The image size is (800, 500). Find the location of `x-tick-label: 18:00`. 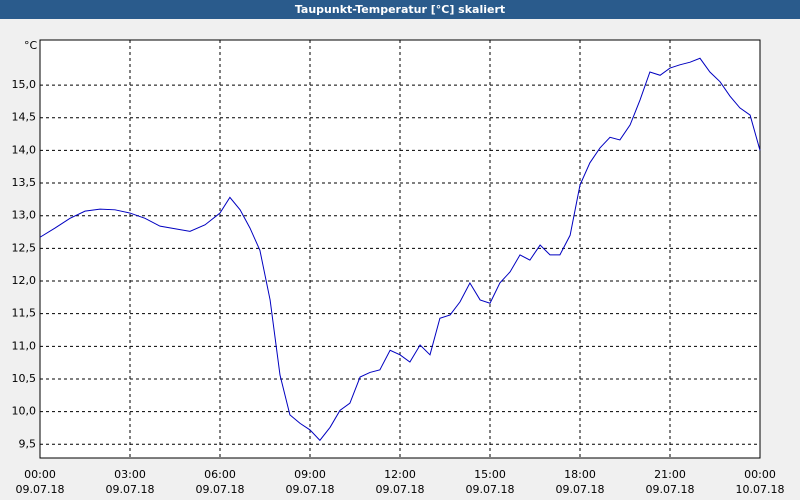

x-tick-label: 18:00 is located at coordinates (580, 474).